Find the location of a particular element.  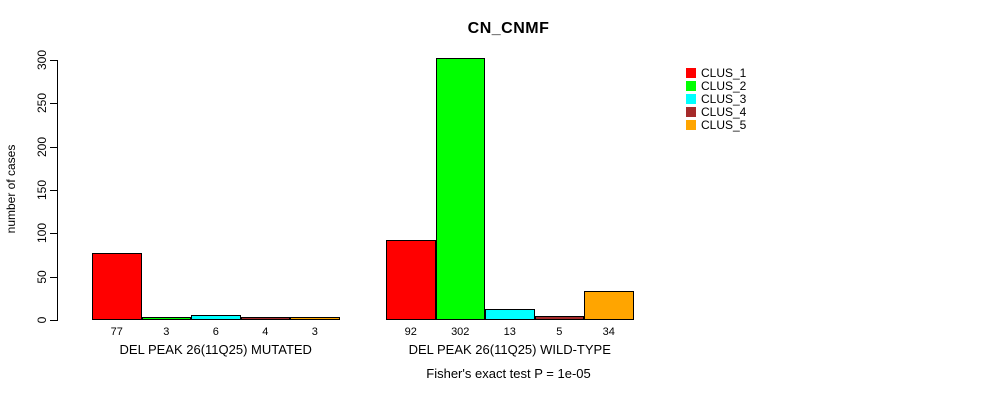

legend-item: CLUS_3 is located at coordinates (716, 98).